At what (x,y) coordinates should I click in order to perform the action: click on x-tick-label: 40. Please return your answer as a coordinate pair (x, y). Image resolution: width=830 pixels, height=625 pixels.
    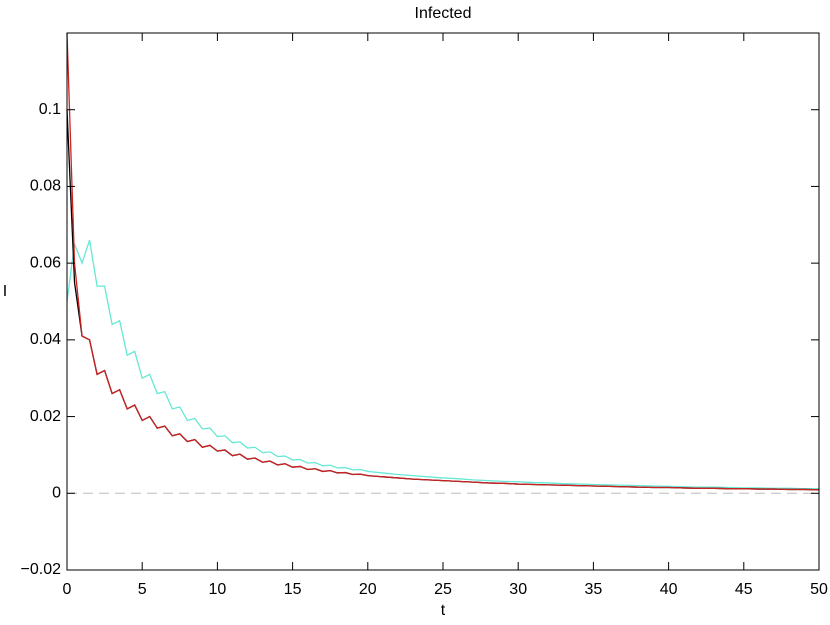
    Looking at the image, I should click on (669, 589).